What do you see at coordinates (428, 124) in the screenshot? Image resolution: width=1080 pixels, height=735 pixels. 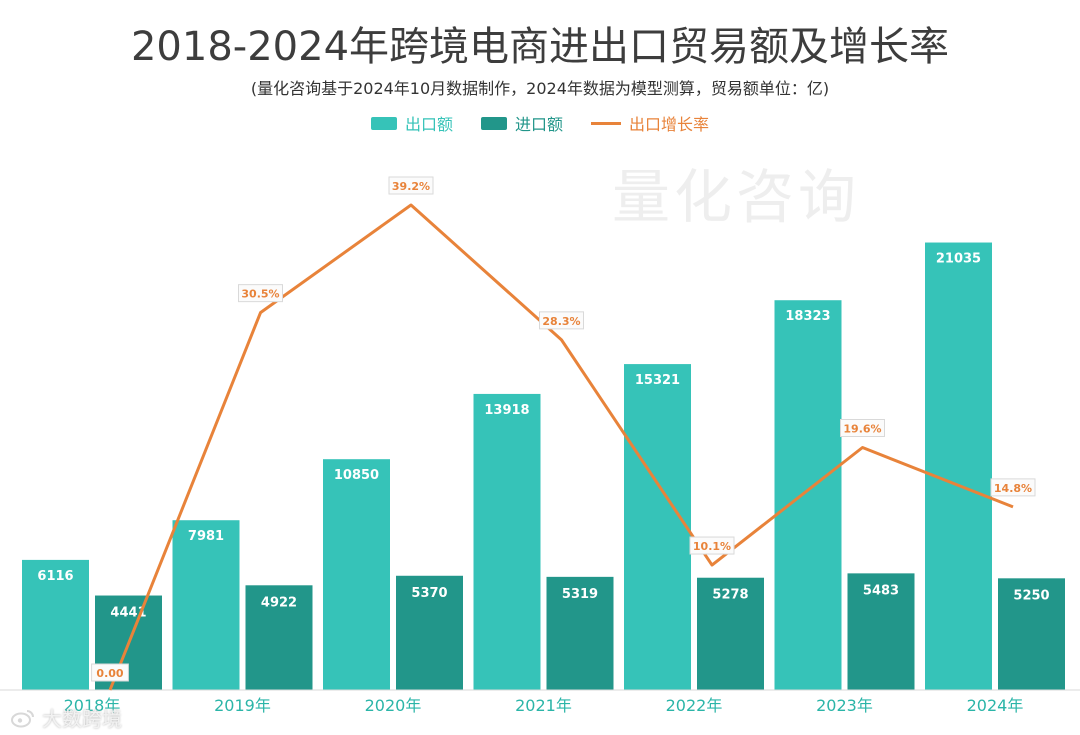 I see `legend-label-export: 出口额` at bounding box center [428, 124].